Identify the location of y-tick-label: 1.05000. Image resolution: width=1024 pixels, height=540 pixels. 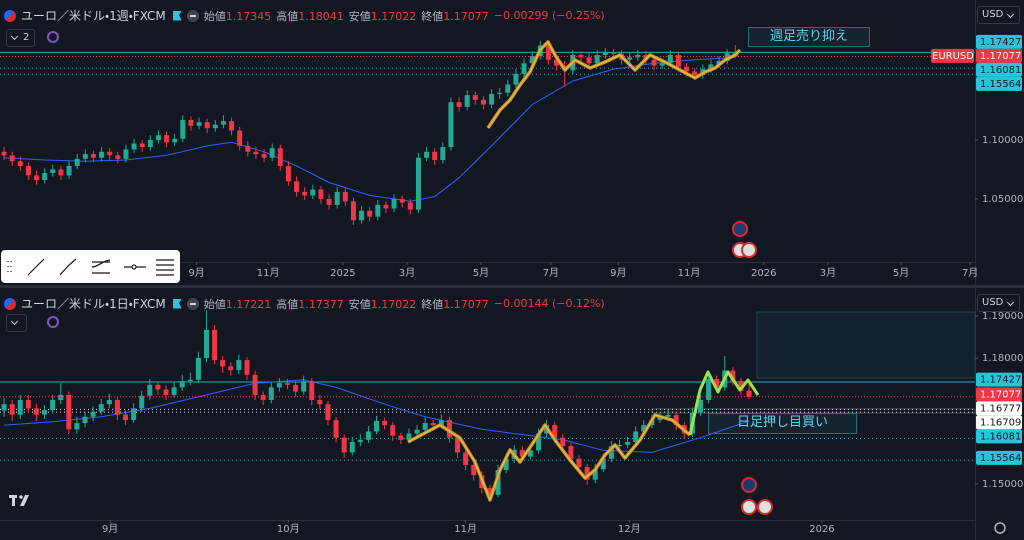
(1002, 199).